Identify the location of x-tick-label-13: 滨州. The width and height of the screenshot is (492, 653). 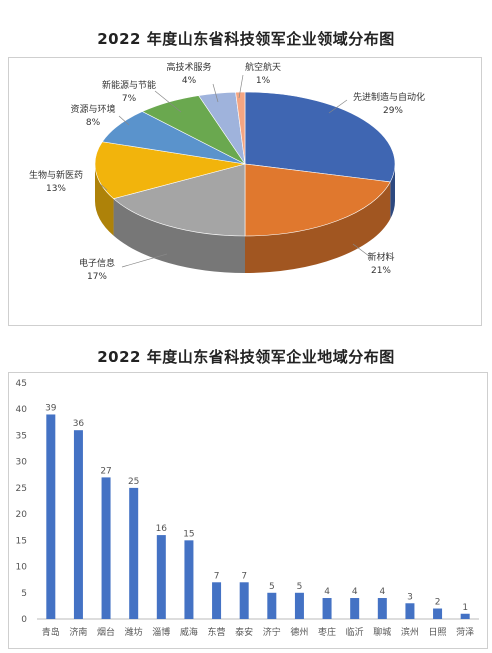
(410, 632).